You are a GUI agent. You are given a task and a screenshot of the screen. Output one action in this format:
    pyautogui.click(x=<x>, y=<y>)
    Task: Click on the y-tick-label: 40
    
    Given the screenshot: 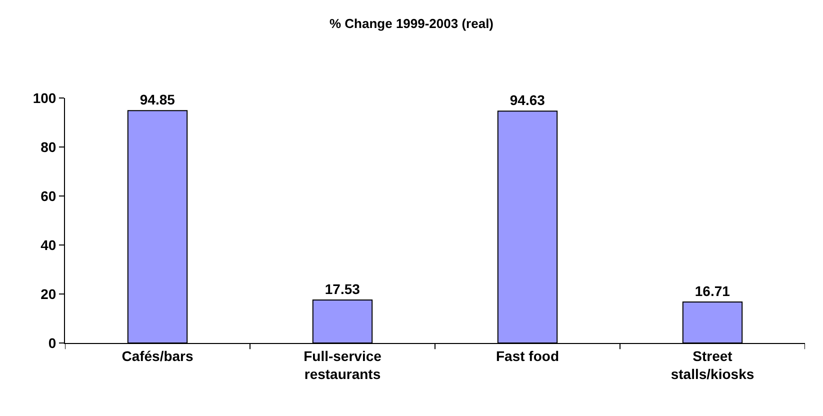 What is the action you would take?
    pyautogui.click(x=48, y=244)
    